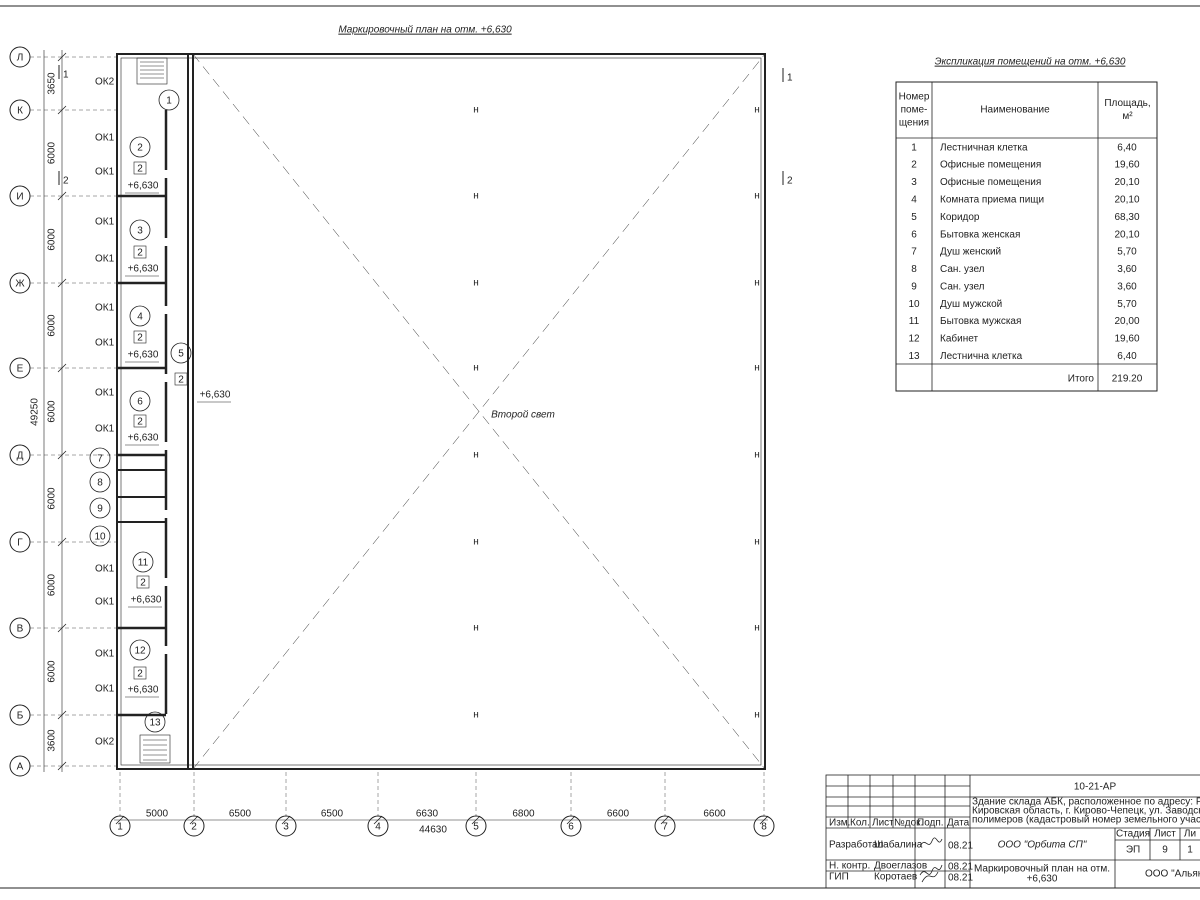  What do you see at coordinates (1165, 850) in the screenshot?
I see `stamp-stage-value: 9` at bounding box center [1165, 850].